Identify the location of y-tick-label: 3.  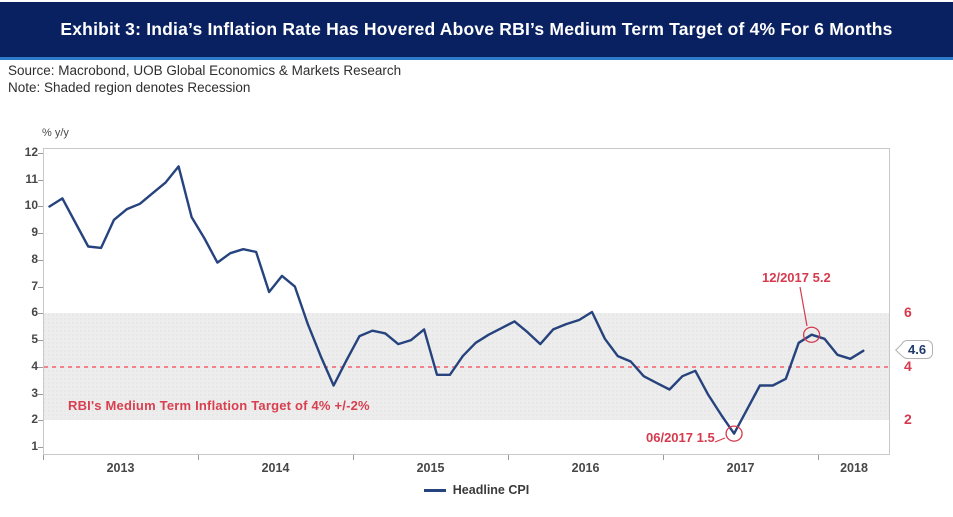
(34, 392).